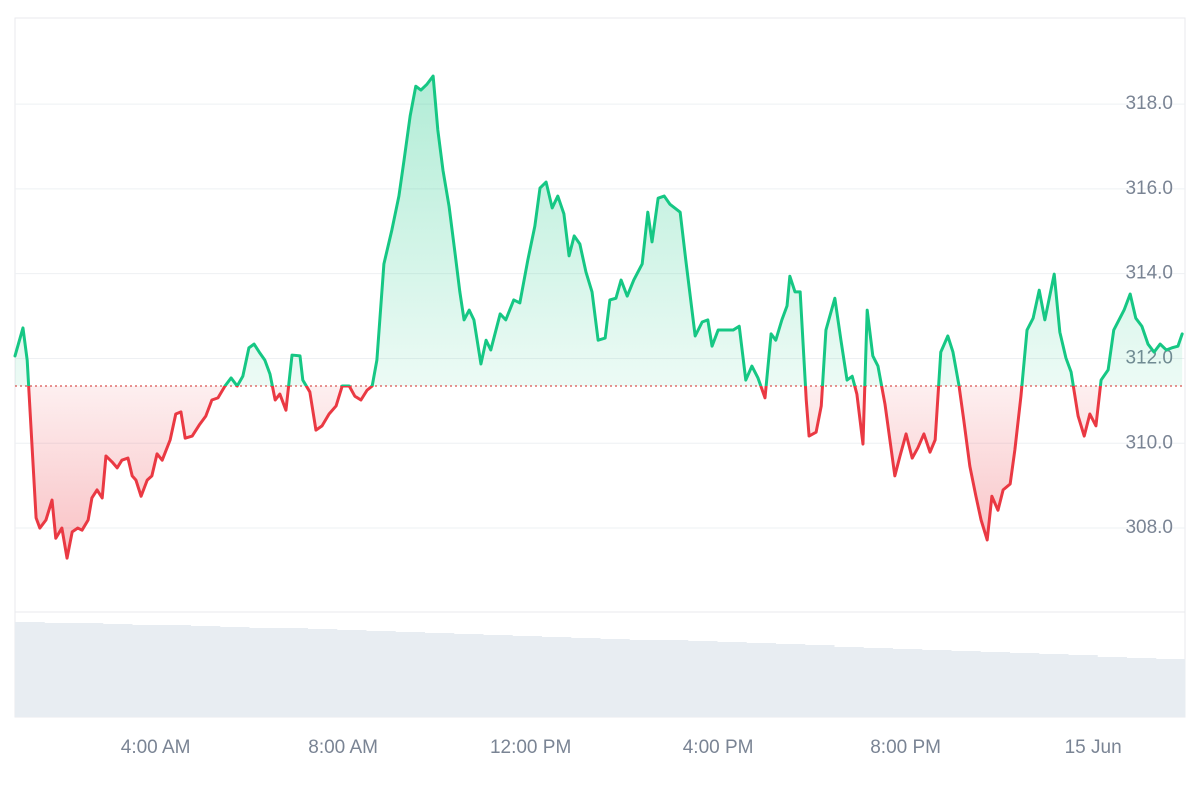 Image resolution: width=1200 pixels, height=800 pixels. Describe the element at coordinates (156, 747) in the screenshot. I see `x-tick-label: 4:00 AM` at that location.